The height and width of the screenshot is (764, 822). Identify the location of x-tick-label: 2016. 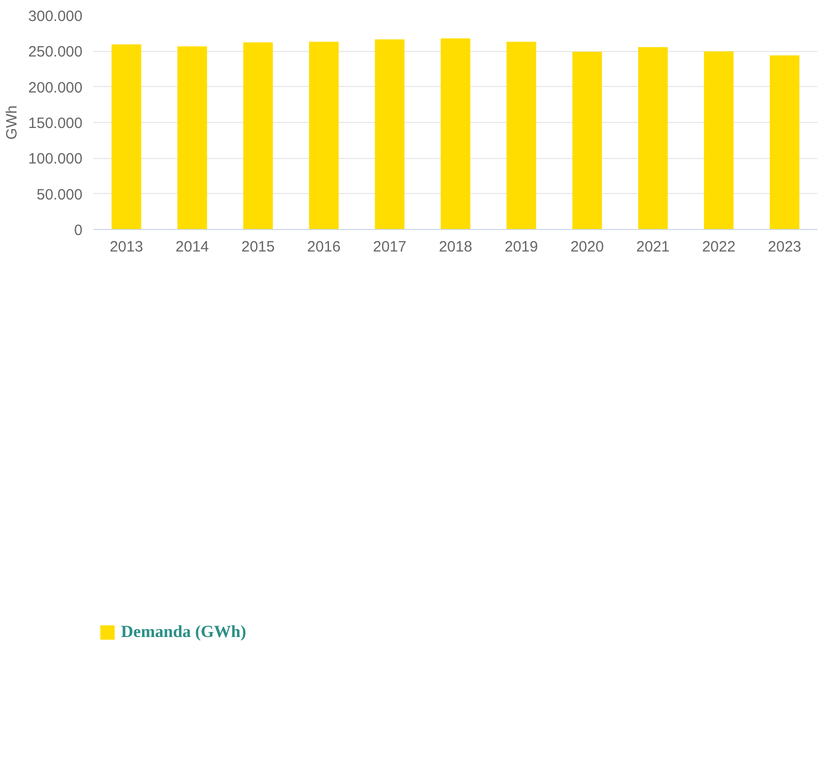
(324, 247).